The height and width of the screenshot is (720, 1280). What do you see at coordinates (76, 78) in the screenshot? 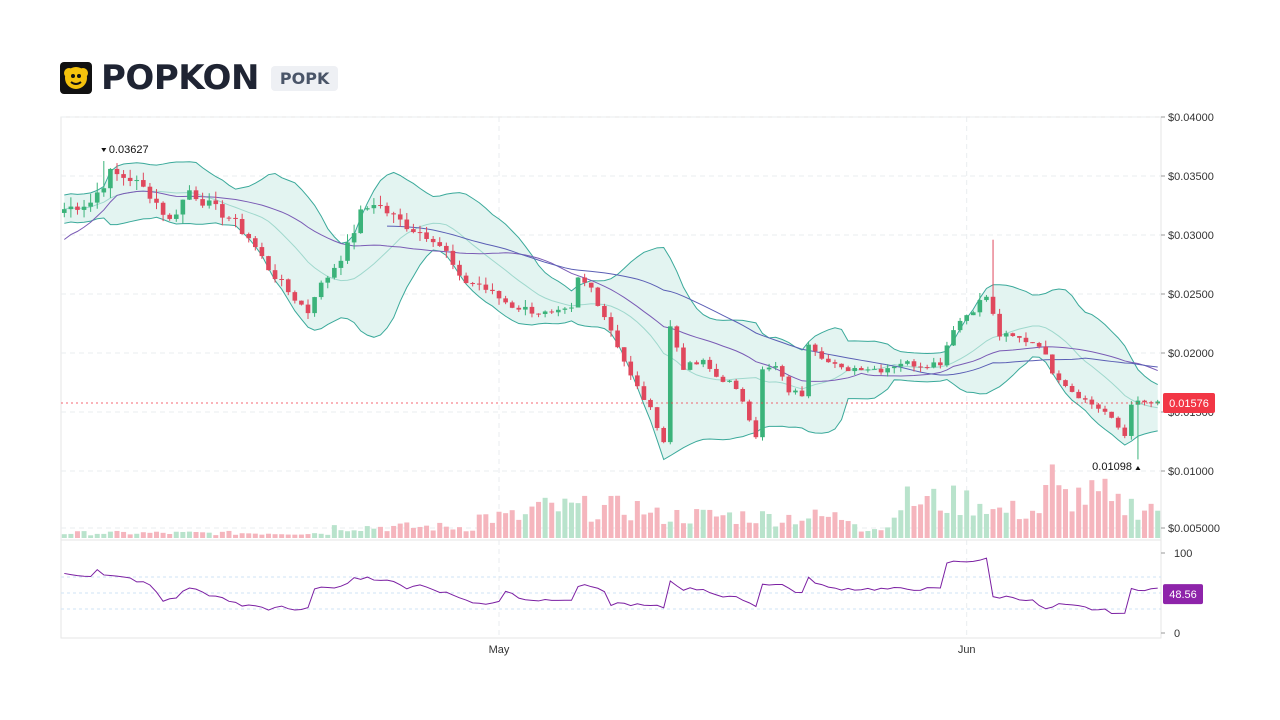
I see `popkon-logo-icon` at bounding box center [76, 78].